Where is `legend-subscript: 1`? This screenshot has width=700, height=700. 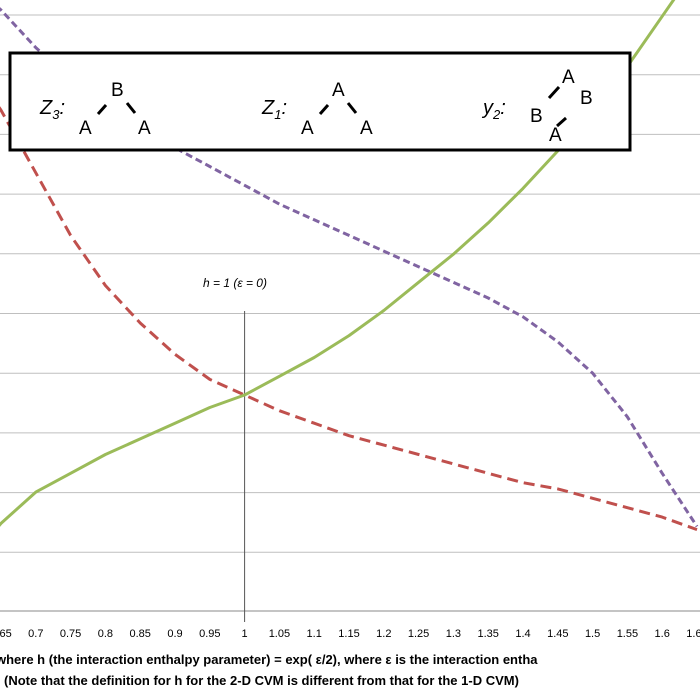
legend-subscript: 1 is located at coordinates (277, 114).